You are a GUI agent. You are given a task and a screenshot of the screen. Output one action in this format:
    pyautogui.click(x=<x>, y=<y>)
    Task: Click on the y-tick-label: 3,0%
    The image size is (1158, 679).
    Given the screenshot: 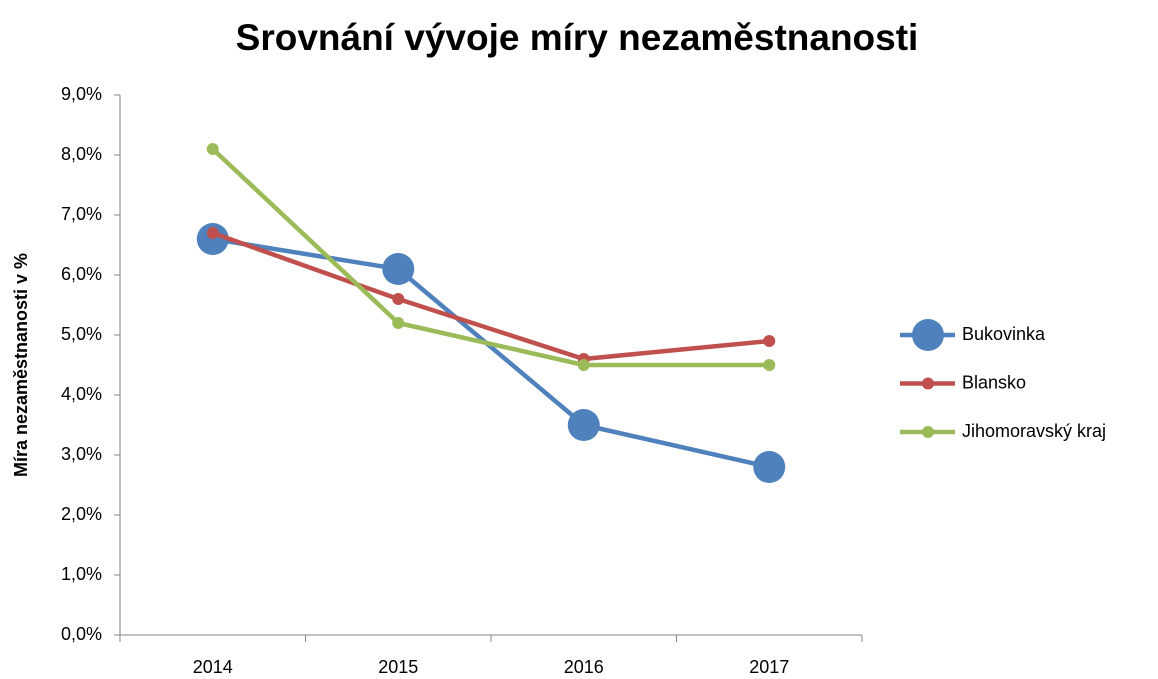 What is the action you would take?
    pyautogui.click(x=81, y=454)
    